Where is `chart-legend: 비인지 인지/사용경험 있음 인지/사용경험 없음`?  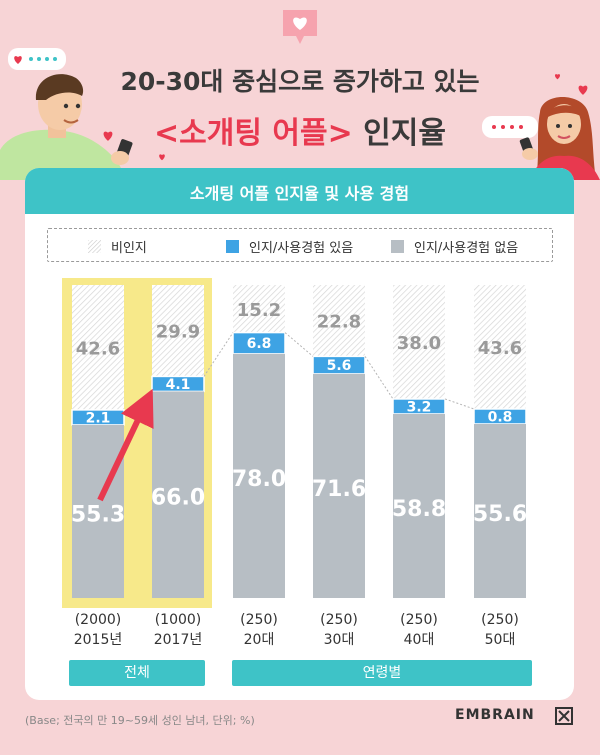
chart-legend: 비인지 인지/사용경험 있음 인지/사용경험 없음 is located at coordinates (300, 245).